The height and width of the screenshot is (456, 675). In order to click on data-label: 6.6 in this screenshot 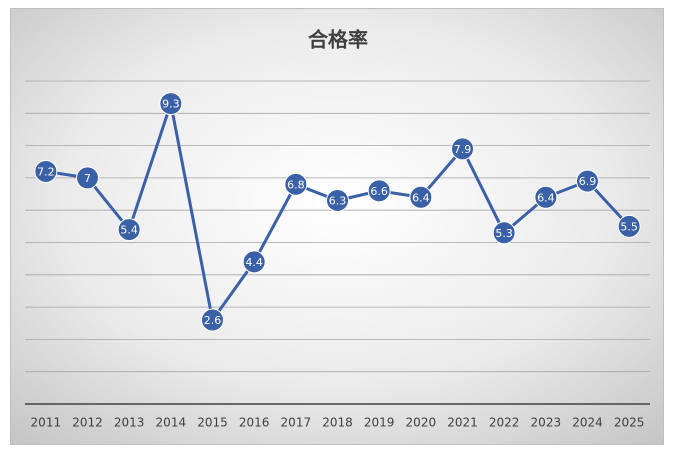, I will do `click(379, 191)`.